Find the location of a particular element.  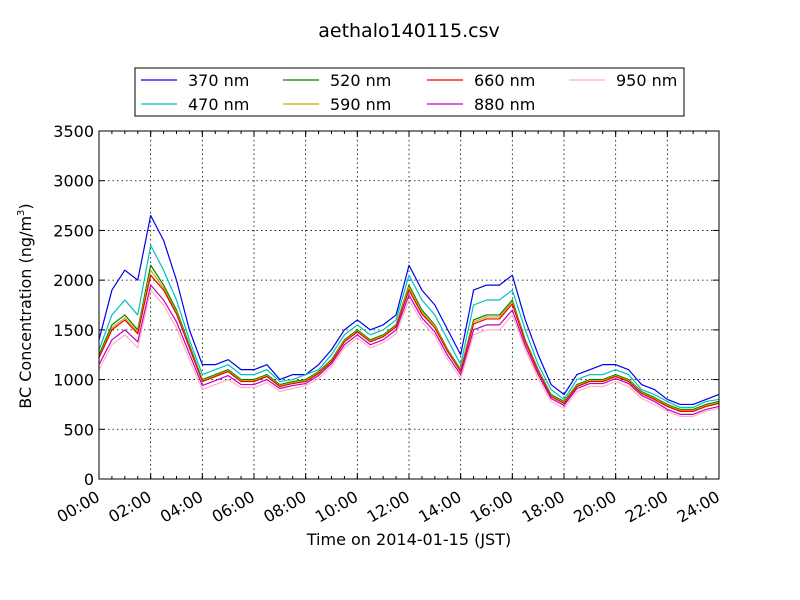

x-tick-label: 18:00 is located at coordinates (543, 507).